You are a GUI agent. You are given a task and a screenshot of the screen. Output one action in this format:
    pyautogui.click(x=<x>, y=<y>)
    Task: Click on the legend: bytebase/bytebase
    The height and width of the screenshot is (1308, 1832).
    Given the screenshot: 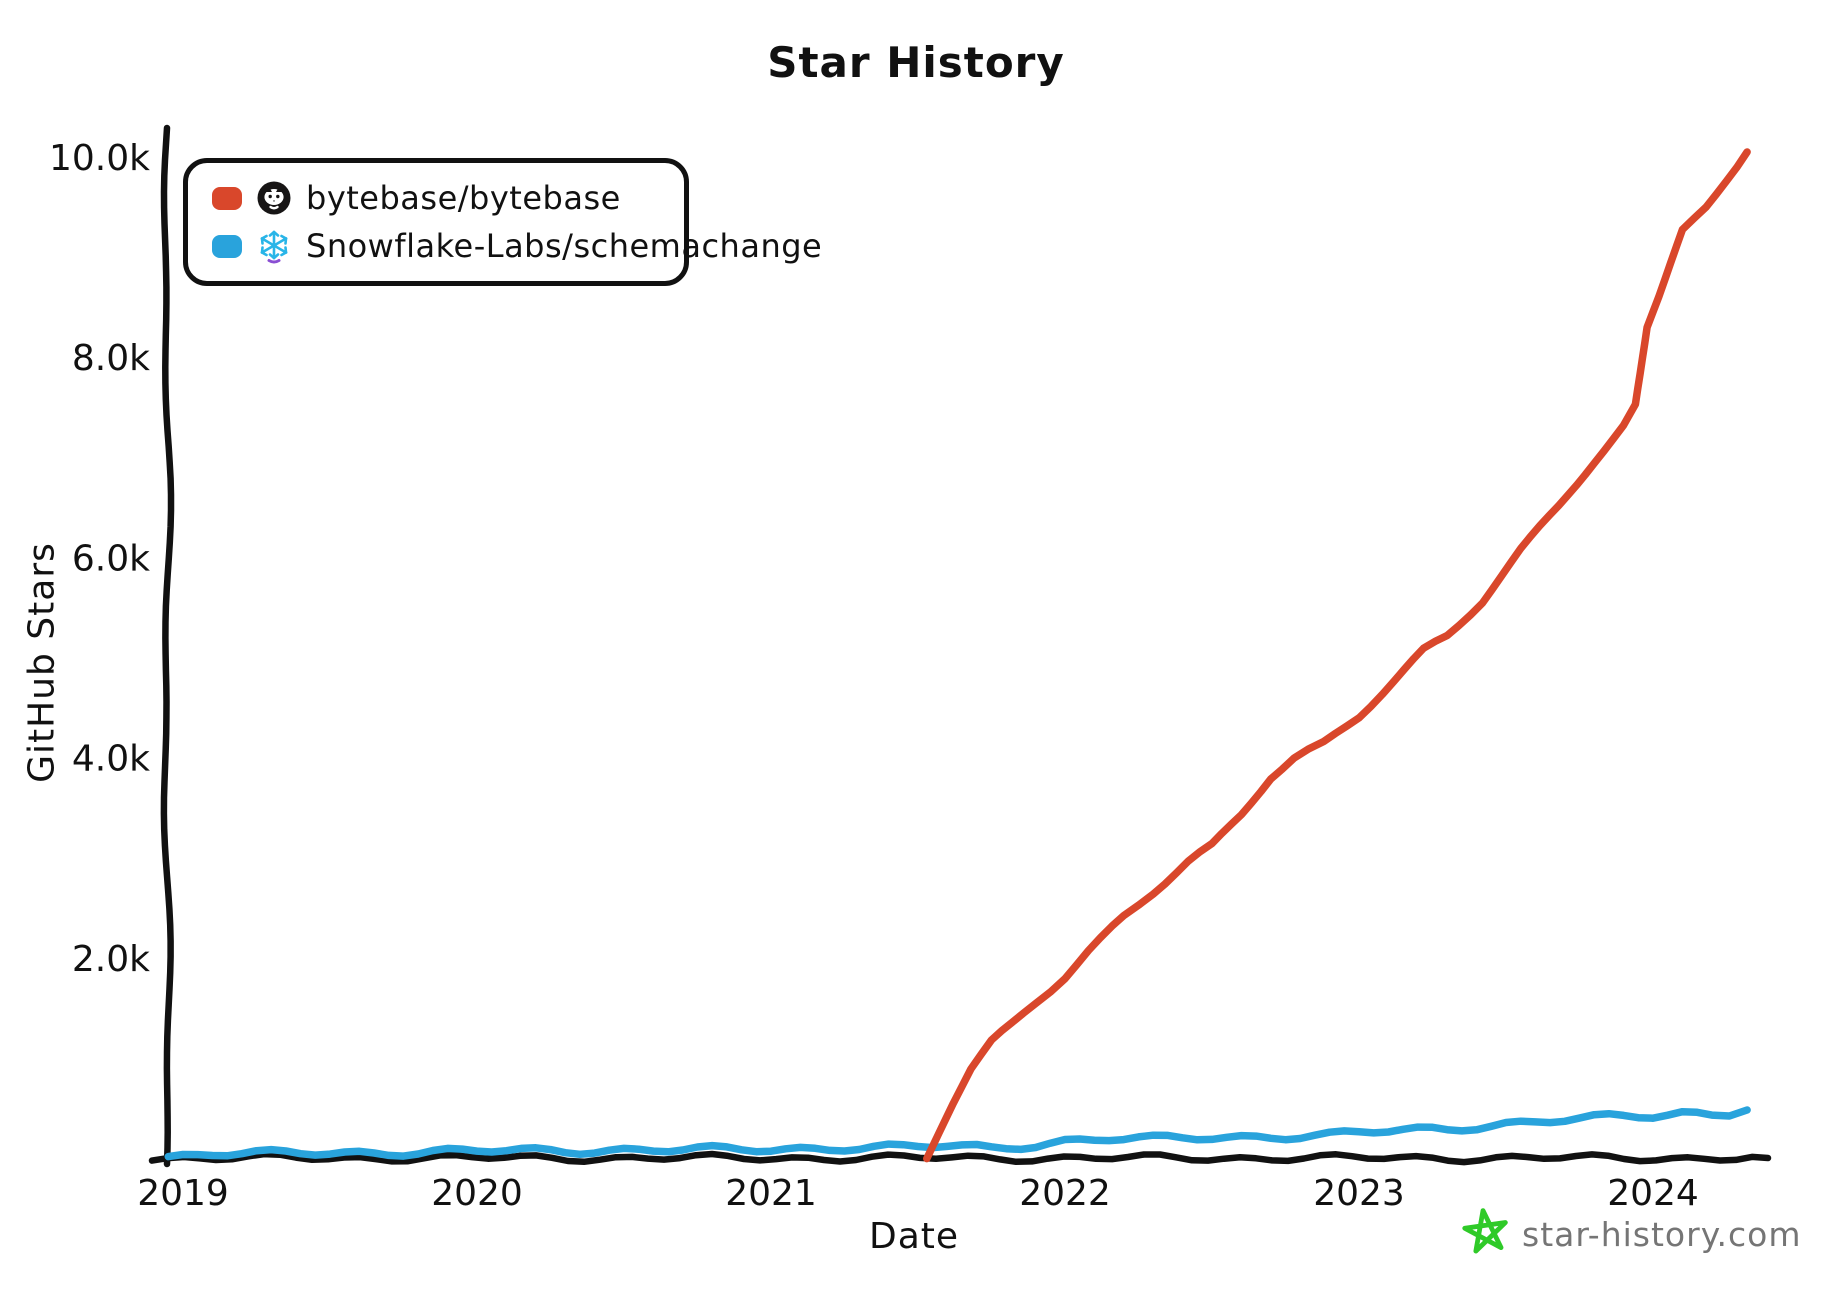 What is the action you would take?
    pyautogui.click(x=502, y=222)
    